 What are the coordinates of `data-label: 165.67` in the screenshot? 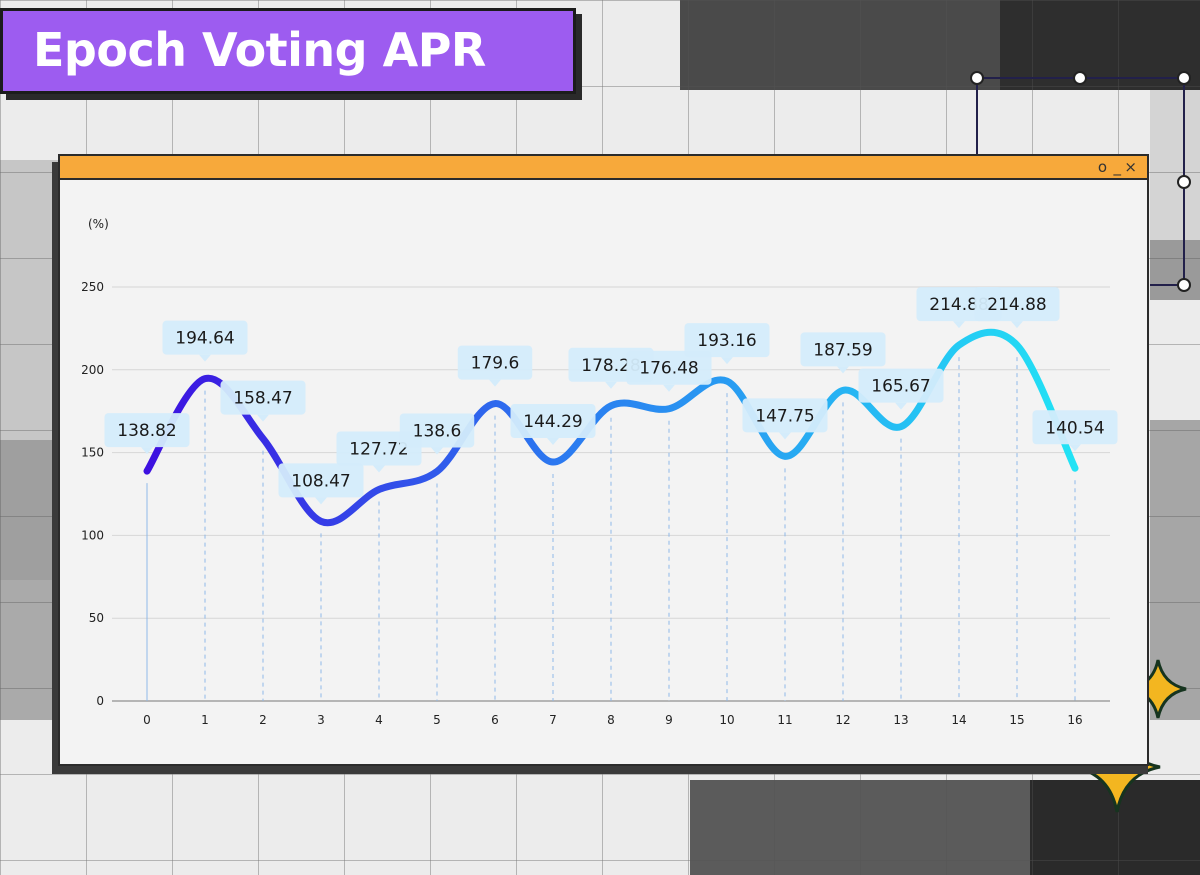 It's located at (901, 389).